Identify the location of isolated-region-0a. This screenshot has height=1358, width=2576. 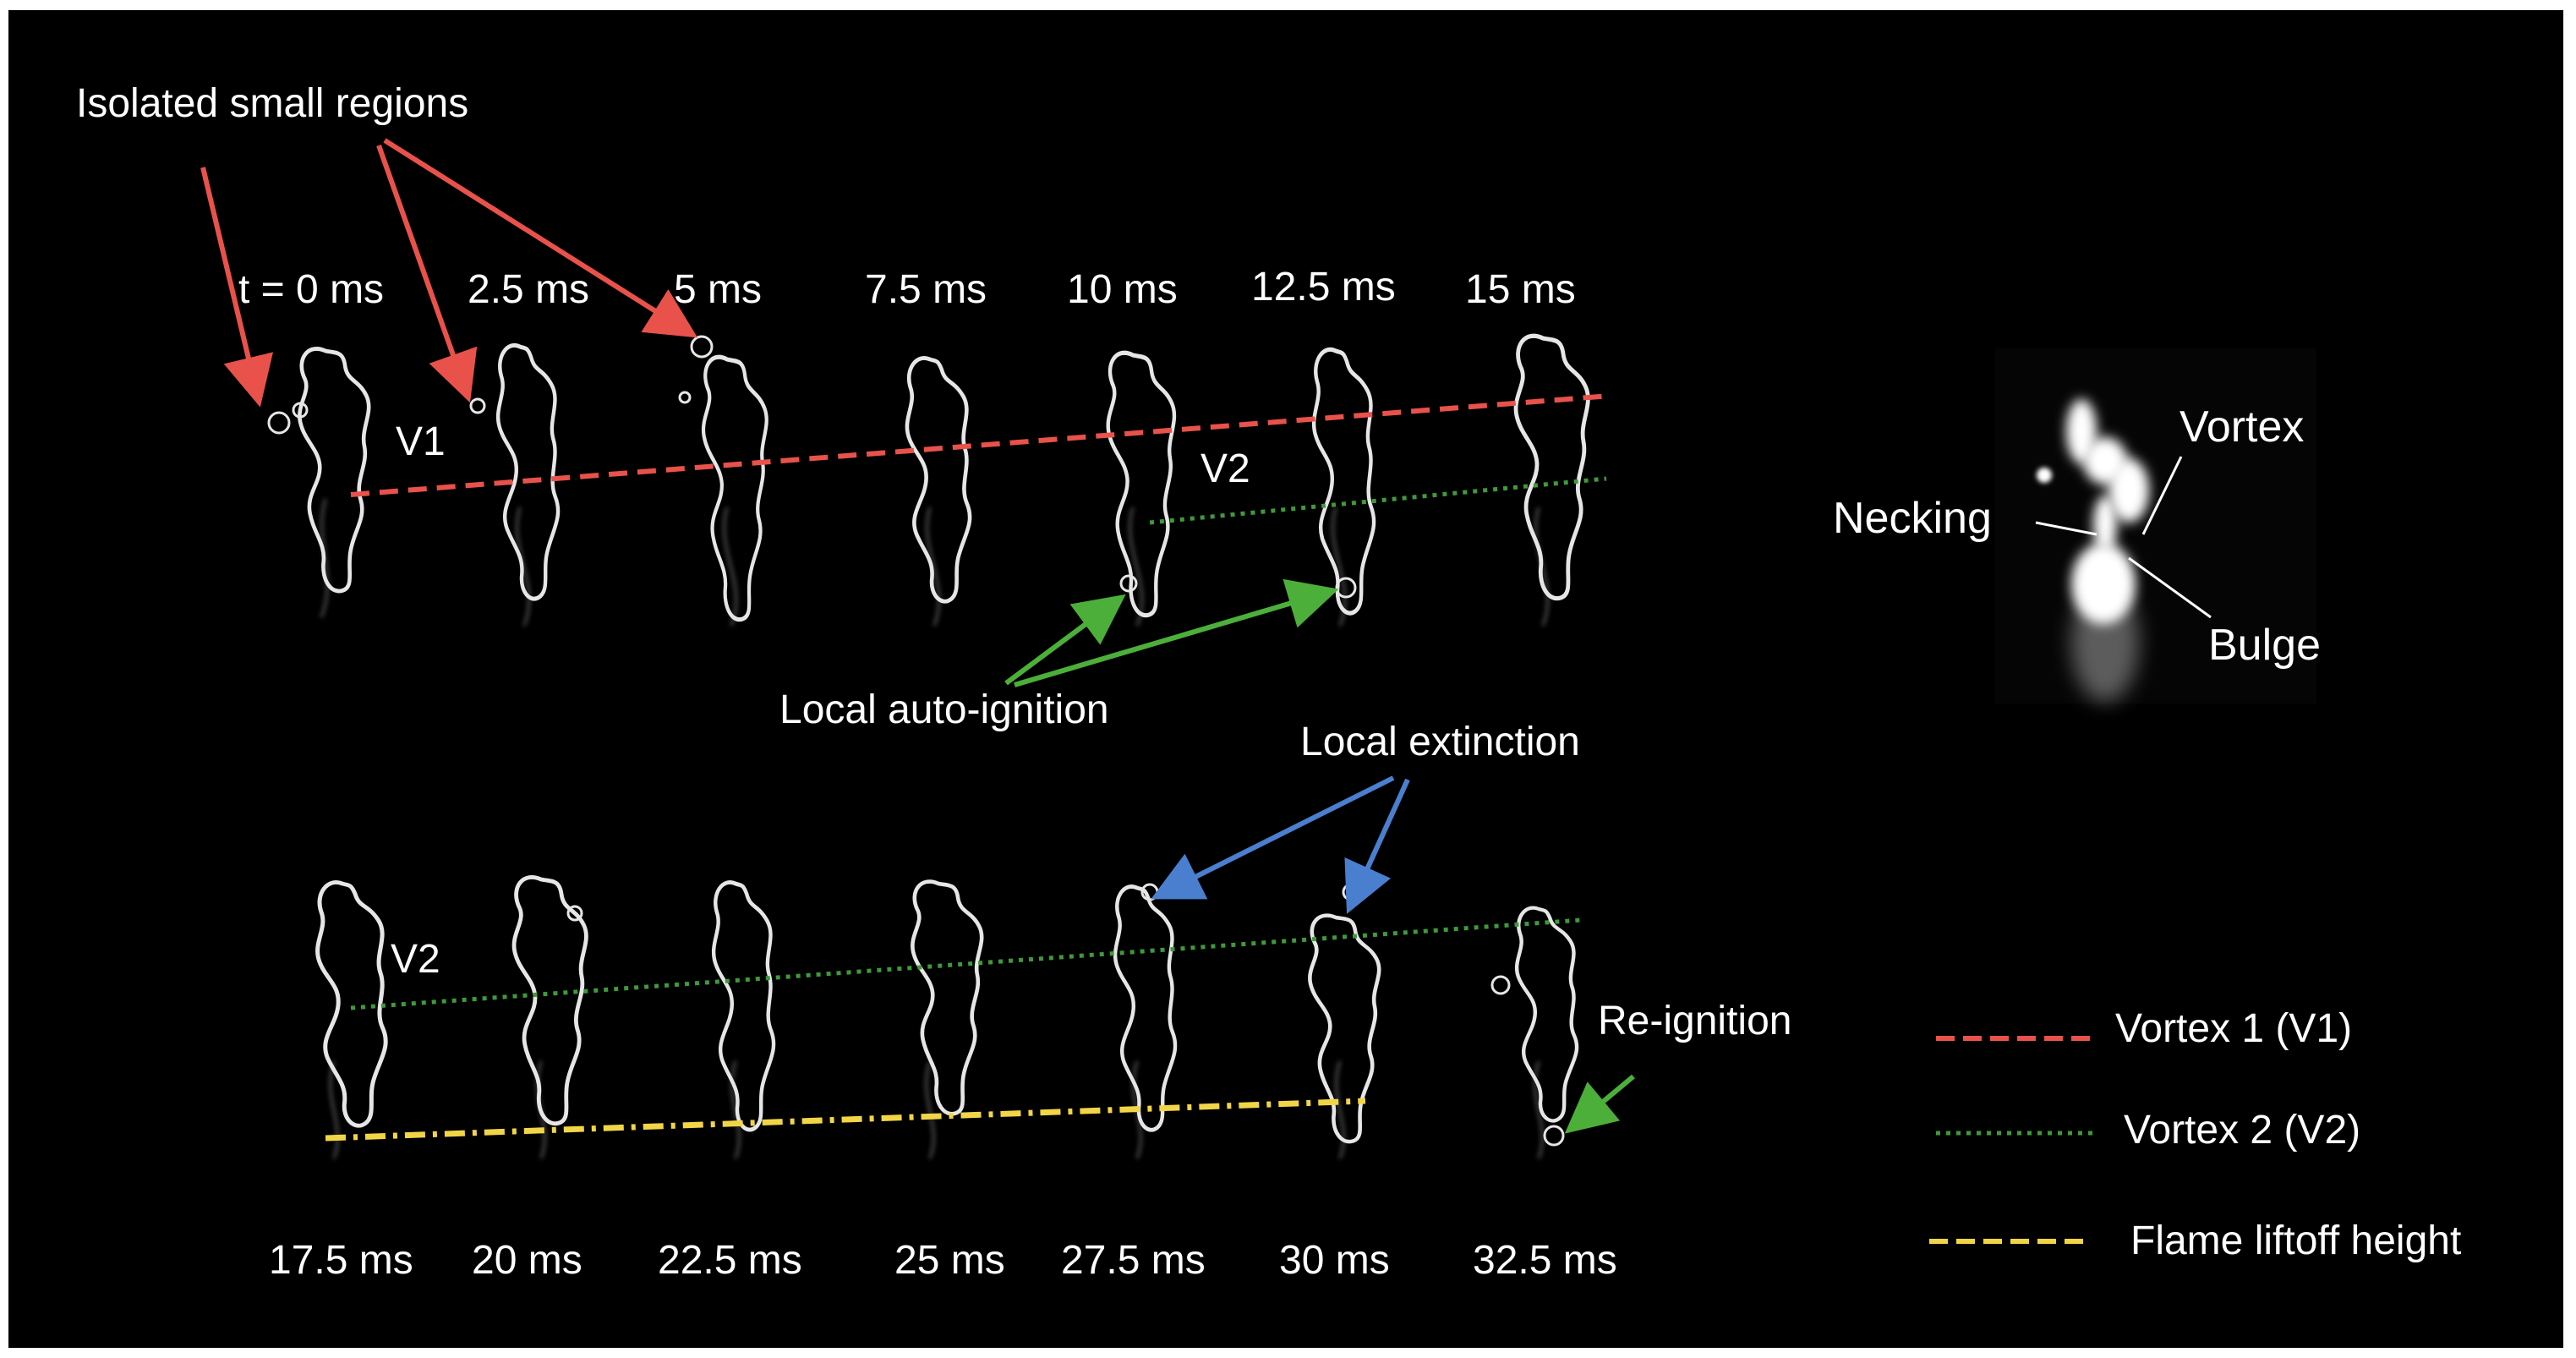
(279, 423).